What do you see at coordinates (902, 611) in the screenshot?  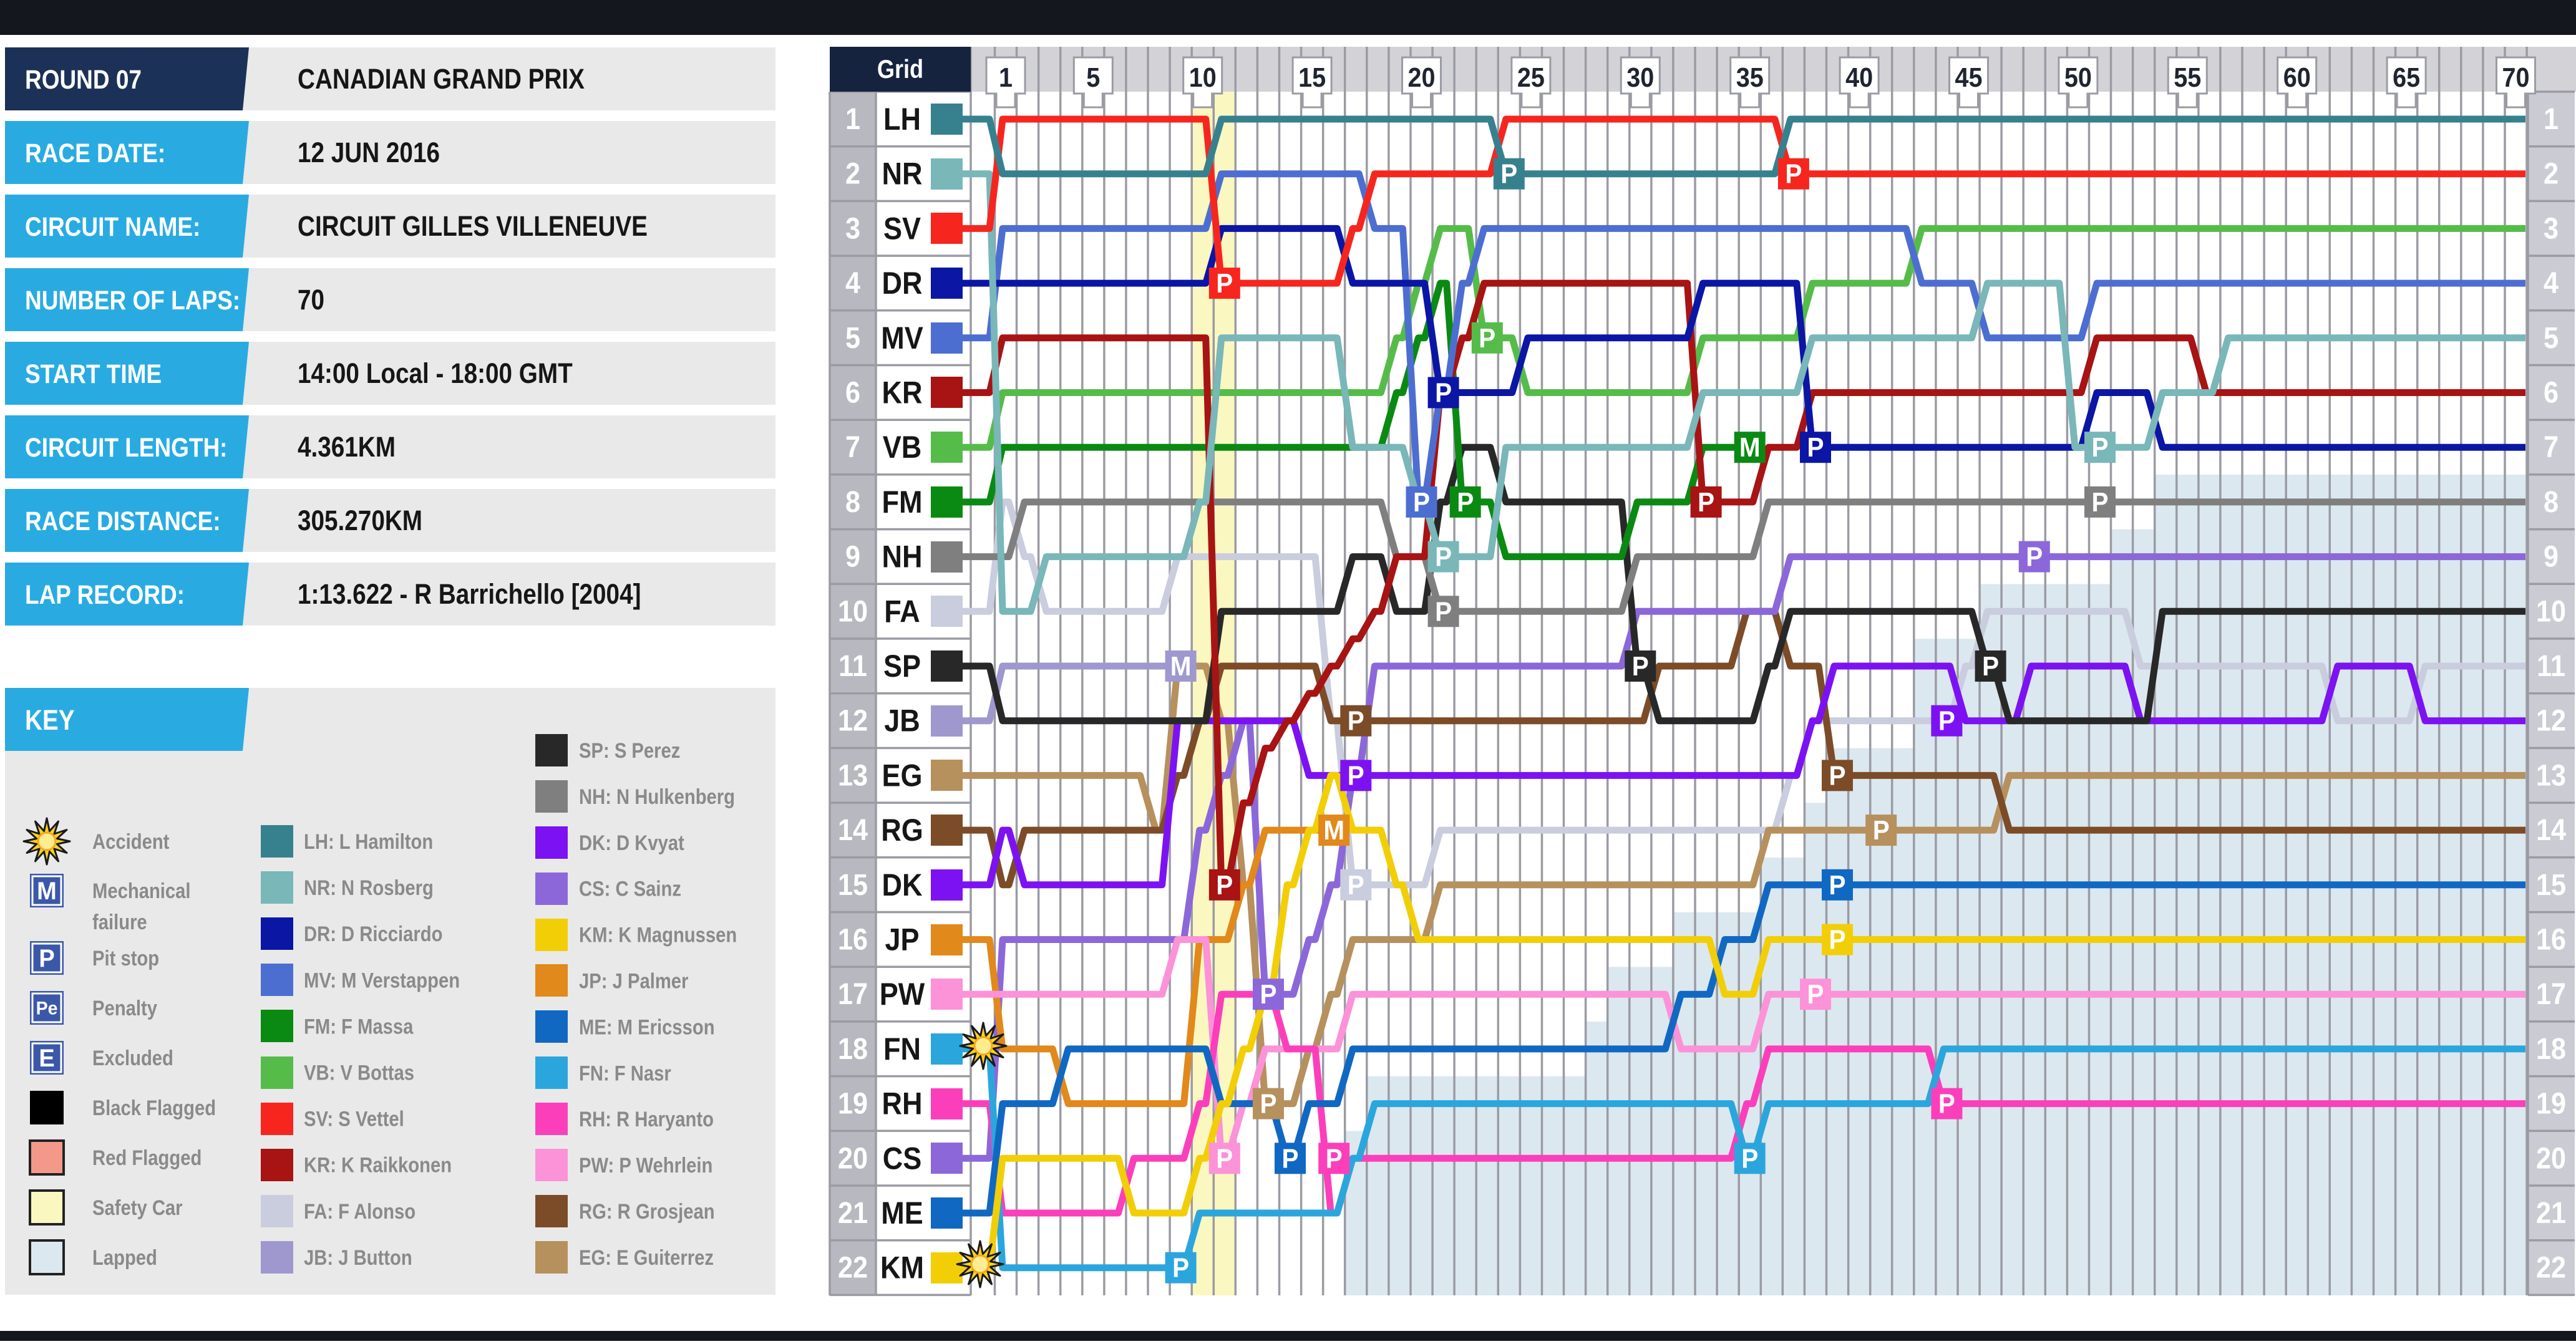 I see `svg-text: FA` at bounding box center [902, 611].